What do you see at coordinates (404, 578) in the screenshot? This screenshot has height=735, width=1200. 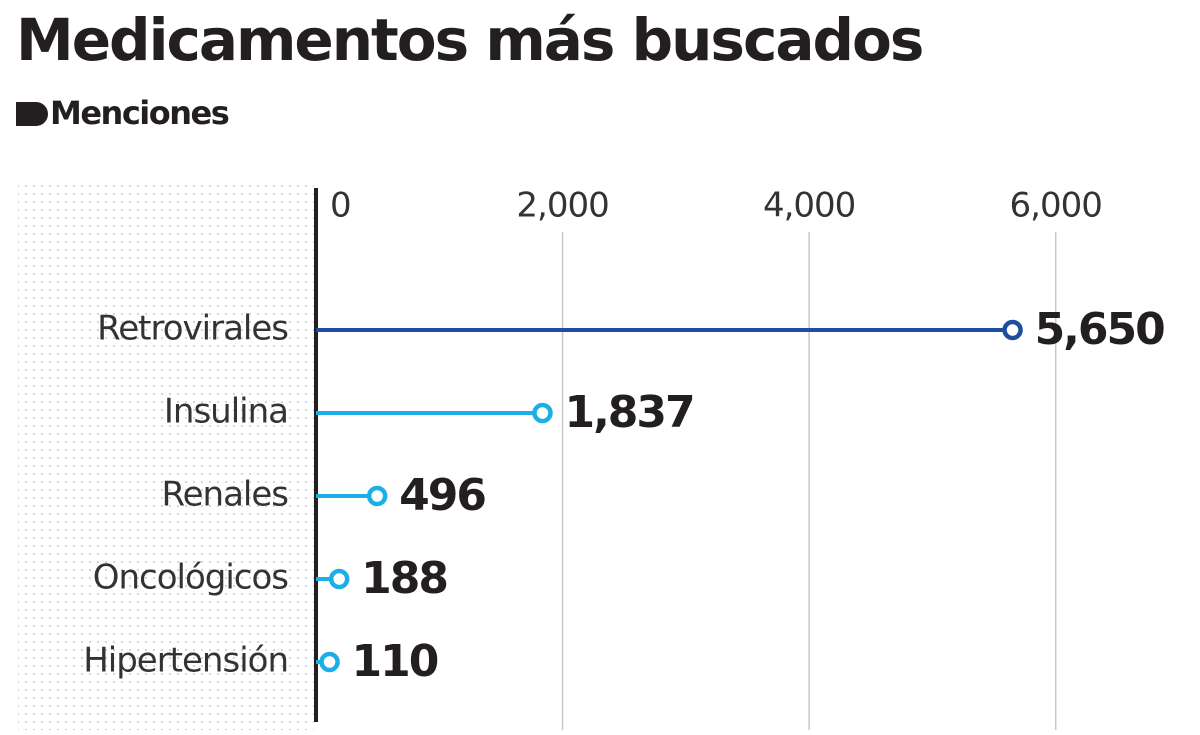 I see `value-label: 188` at bounding box center [404, 578].